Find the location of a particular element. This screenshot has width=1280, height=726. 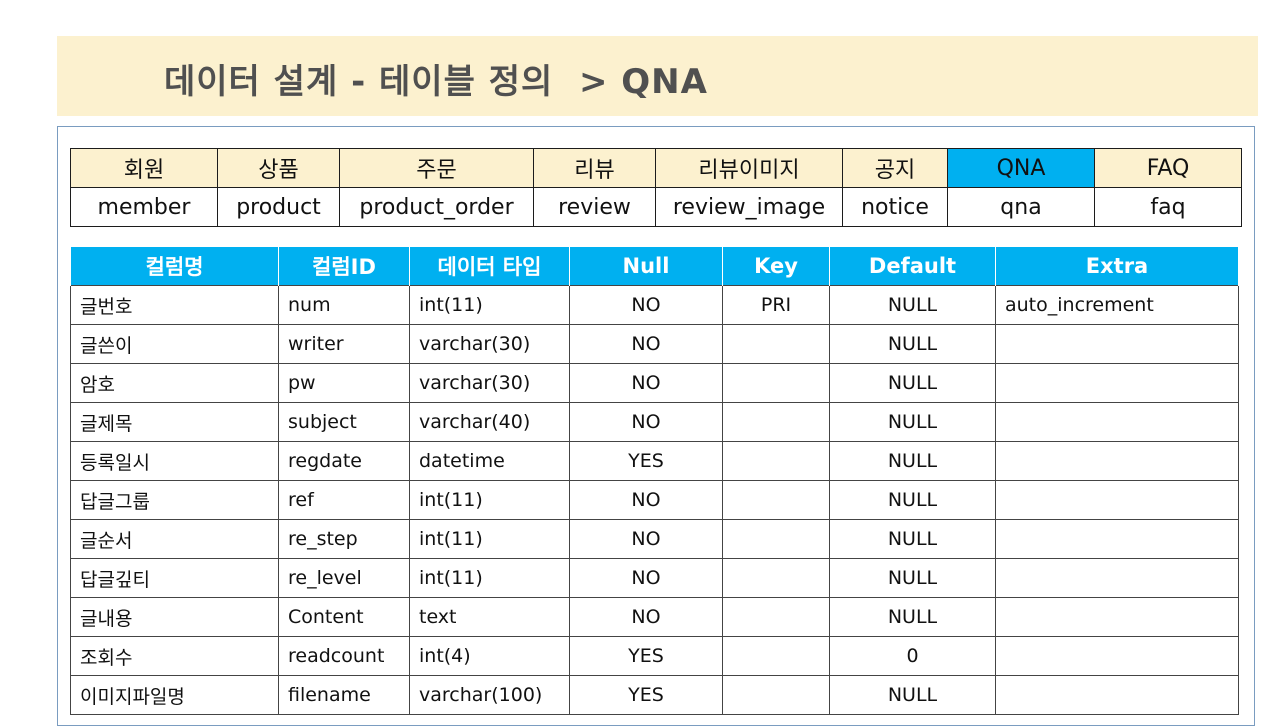

table-cell: Content is located at coordinates (344, 617).